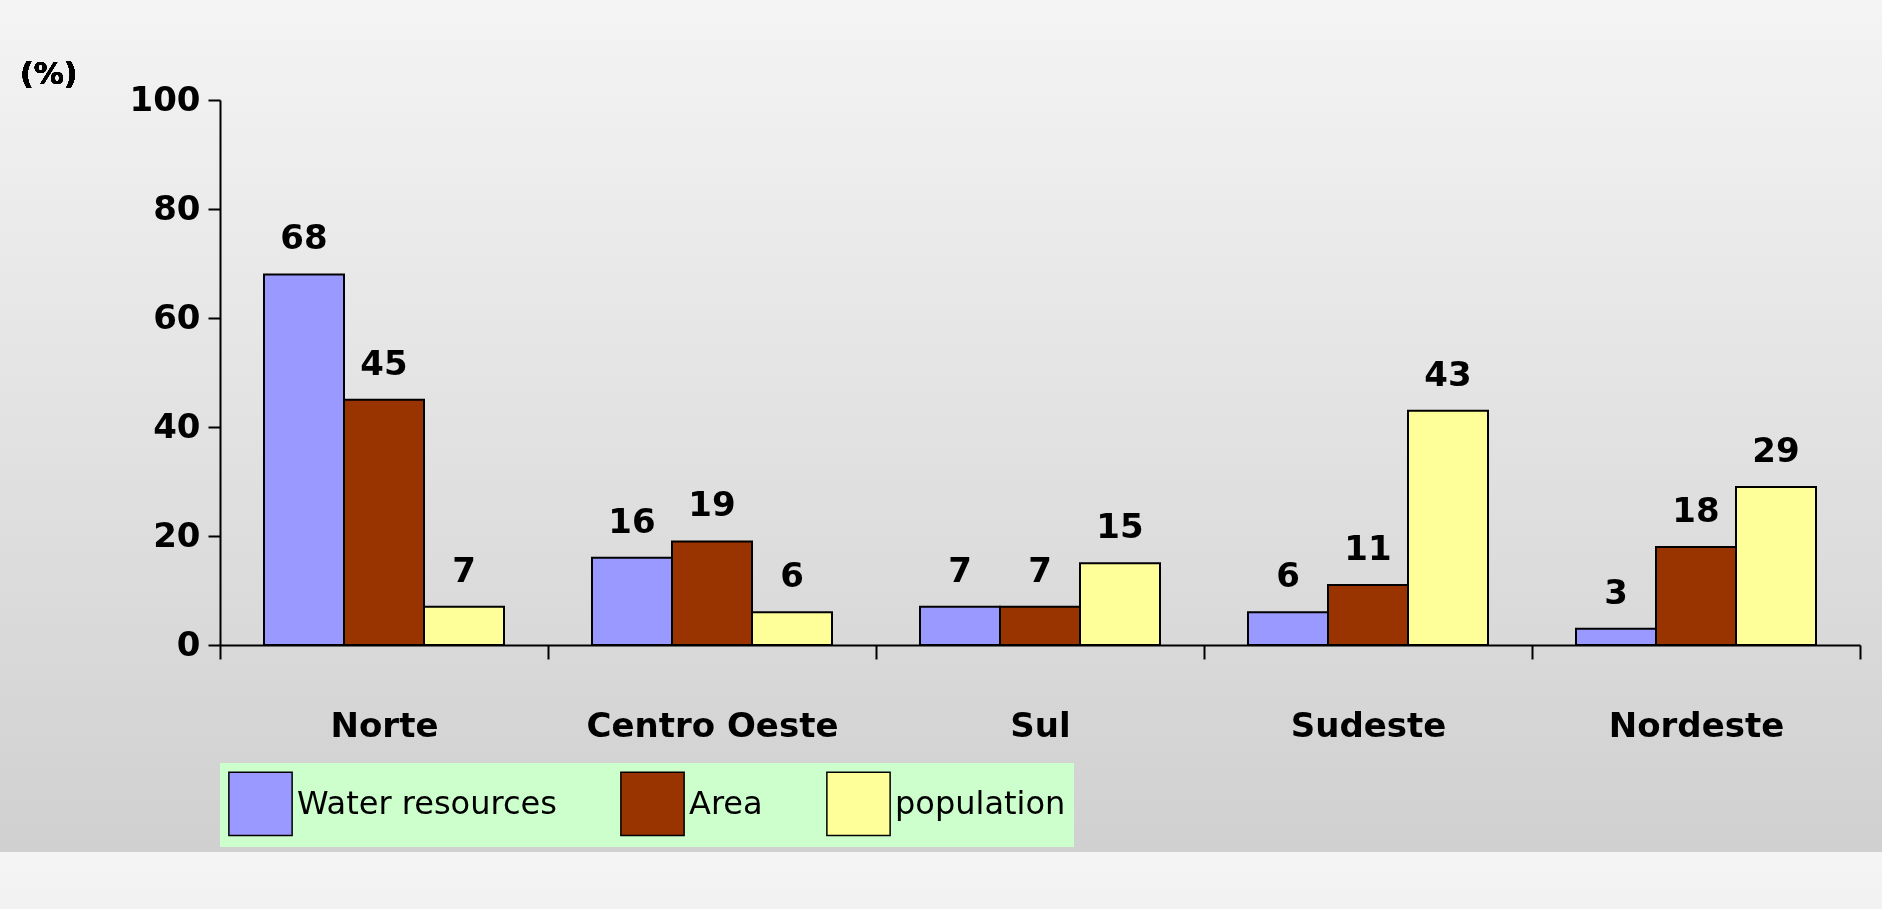 This screenshot has height=909, width=1882. What do you see at coordinates (188, 643) in the screenshot?
I see `y-tick-label: 0` at bounding box center [188, 643].